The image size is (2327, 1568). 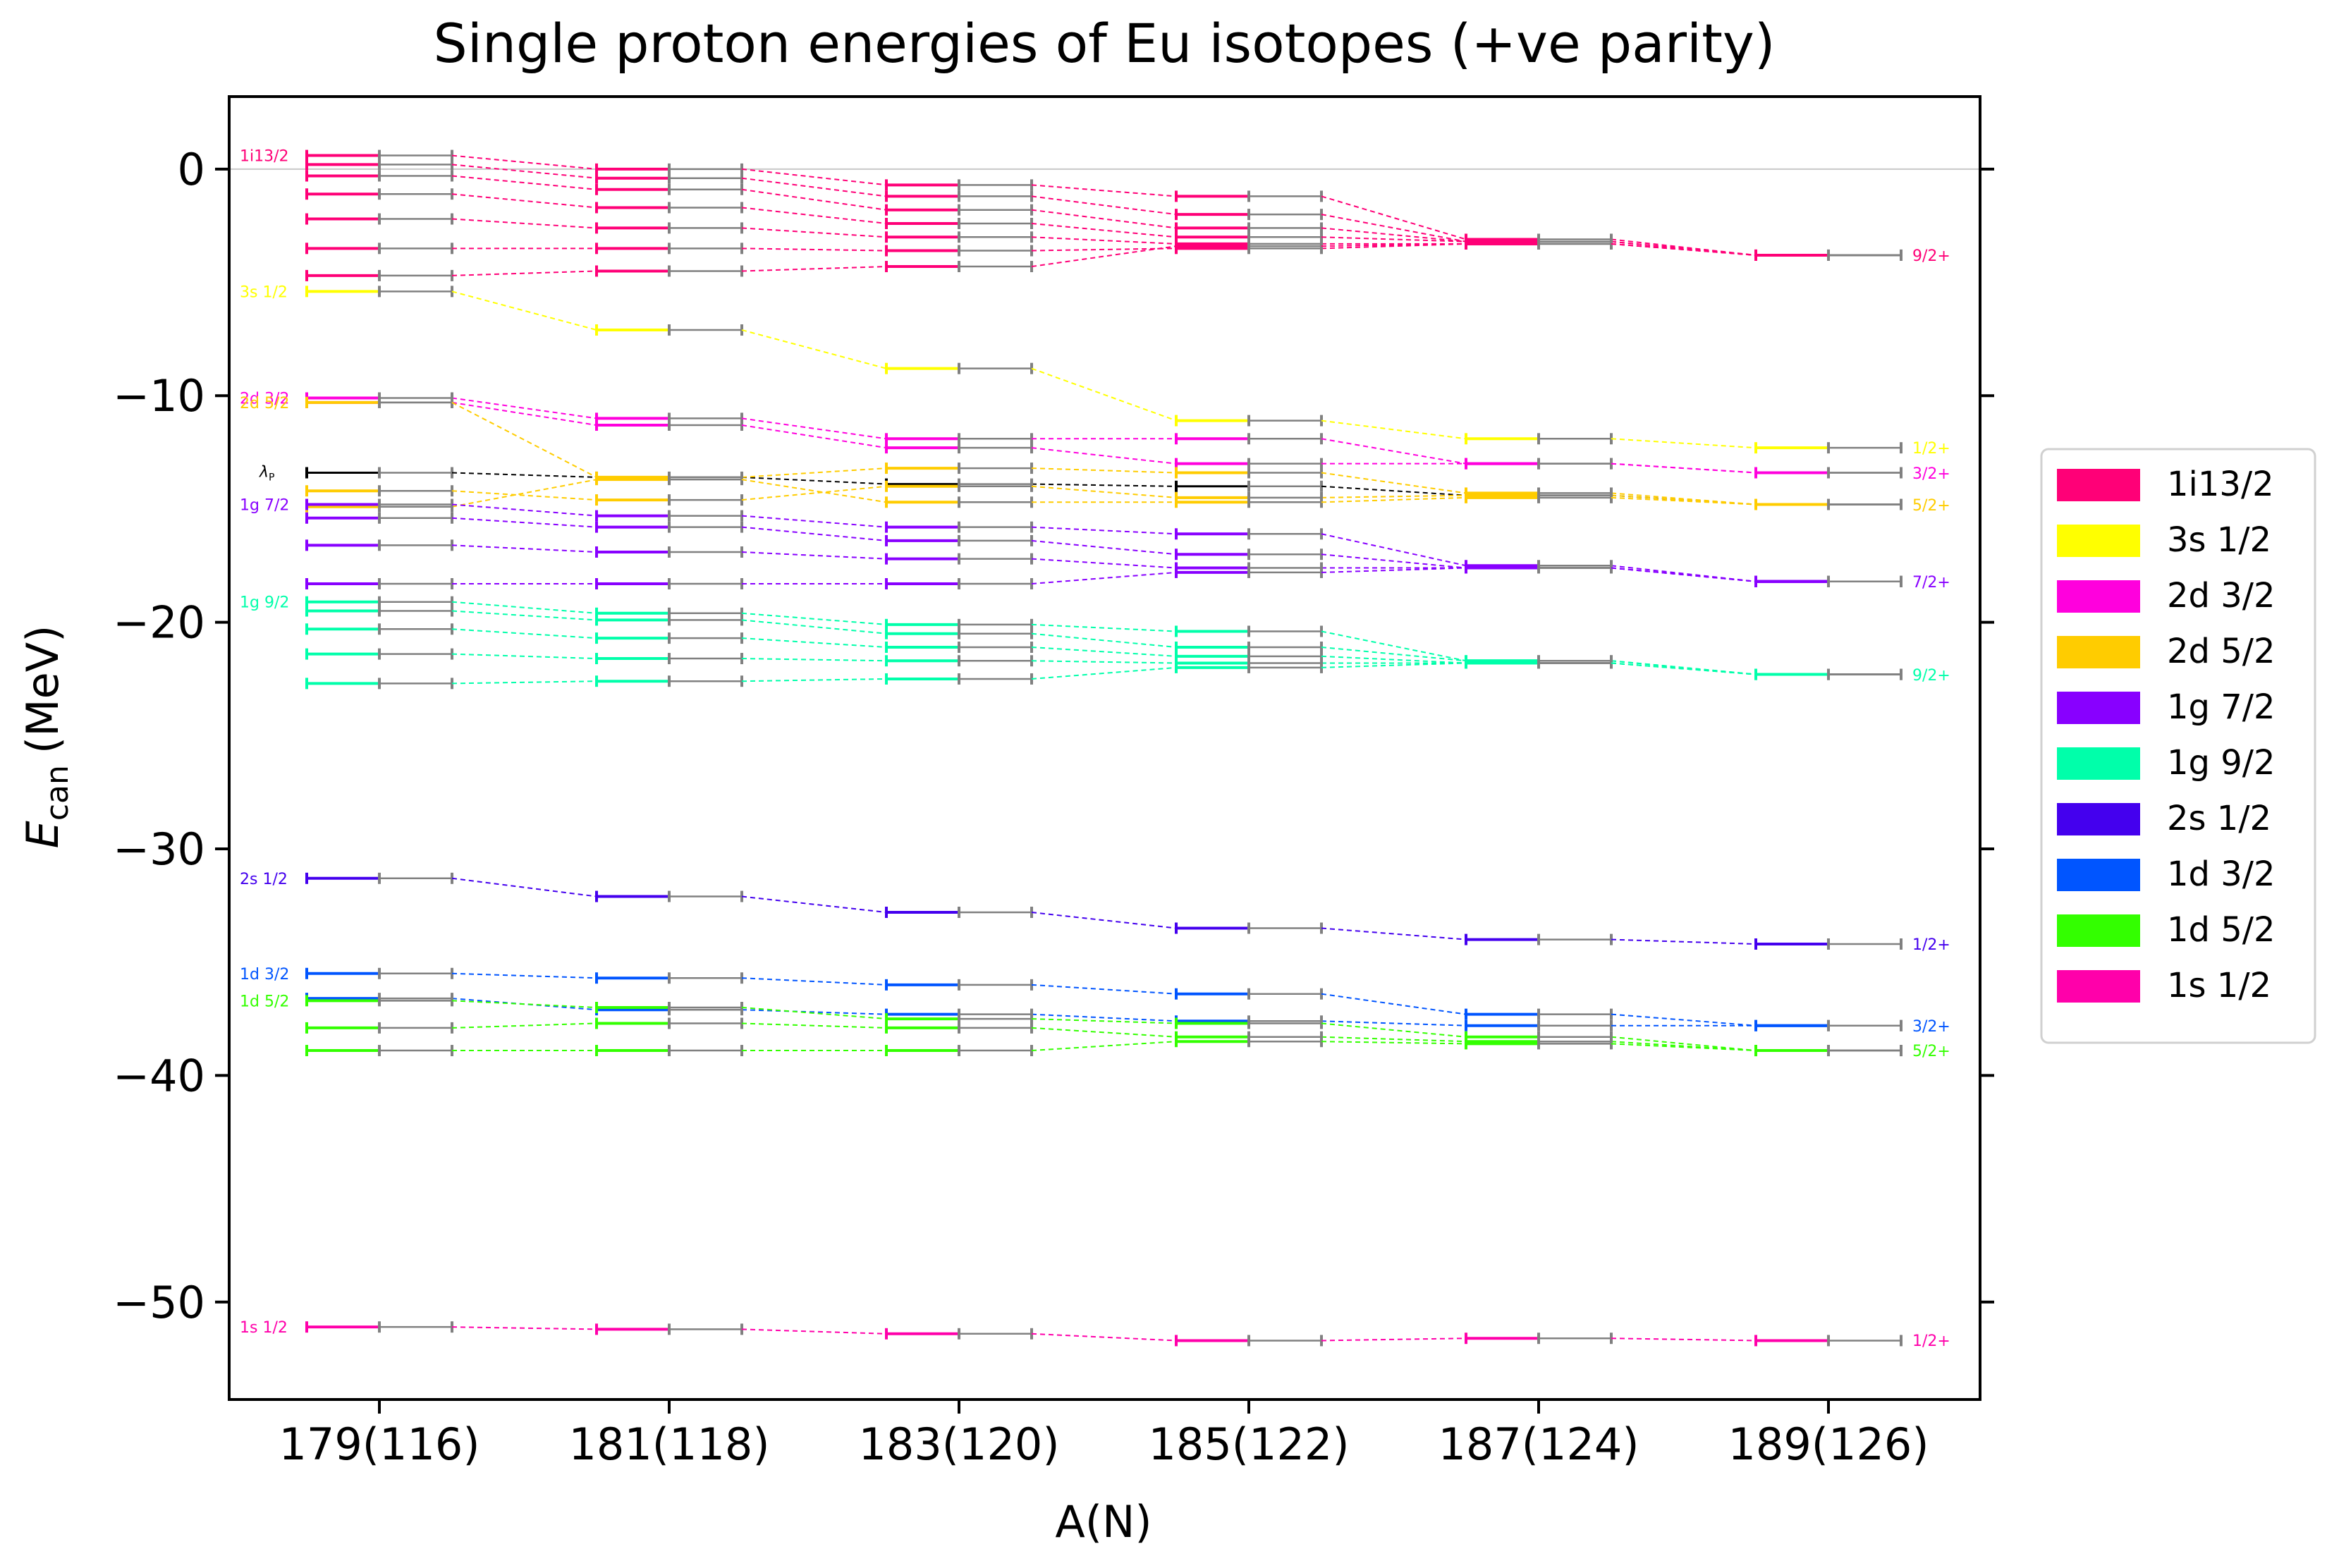 I want to click on series-4-left-label: 1g 7/2, so click(x=264, y=506).